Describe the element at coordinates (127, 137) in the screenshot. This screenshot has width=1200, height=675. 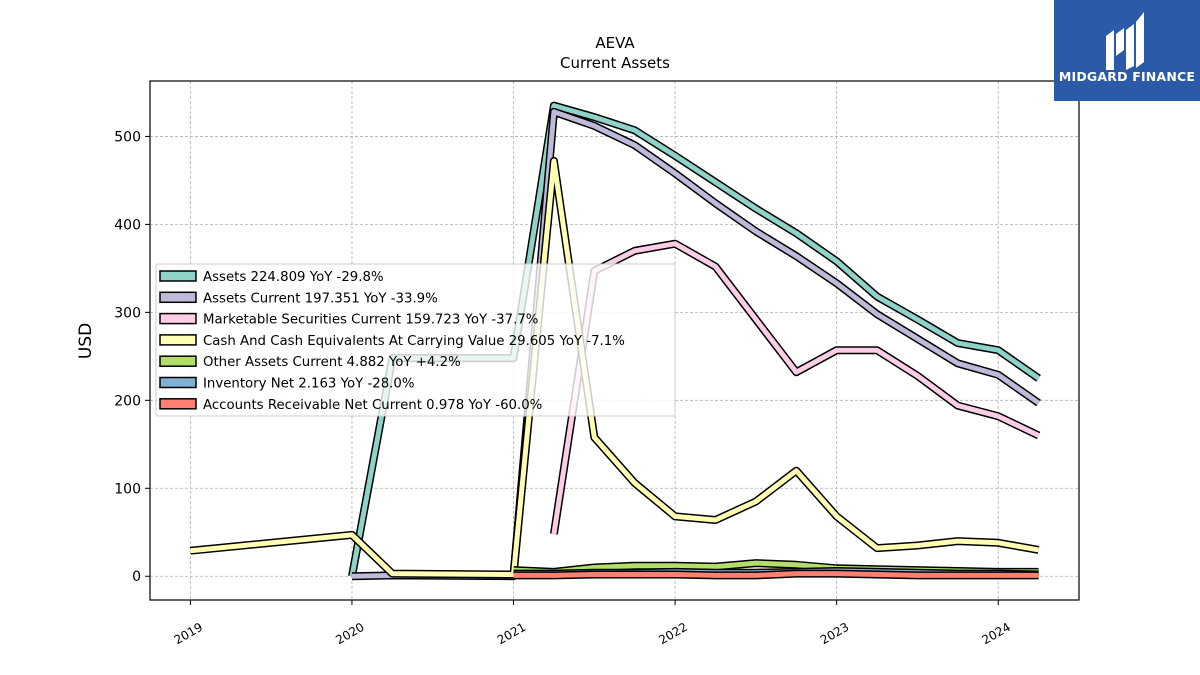
I see `y-tick-label: 500` at that location.